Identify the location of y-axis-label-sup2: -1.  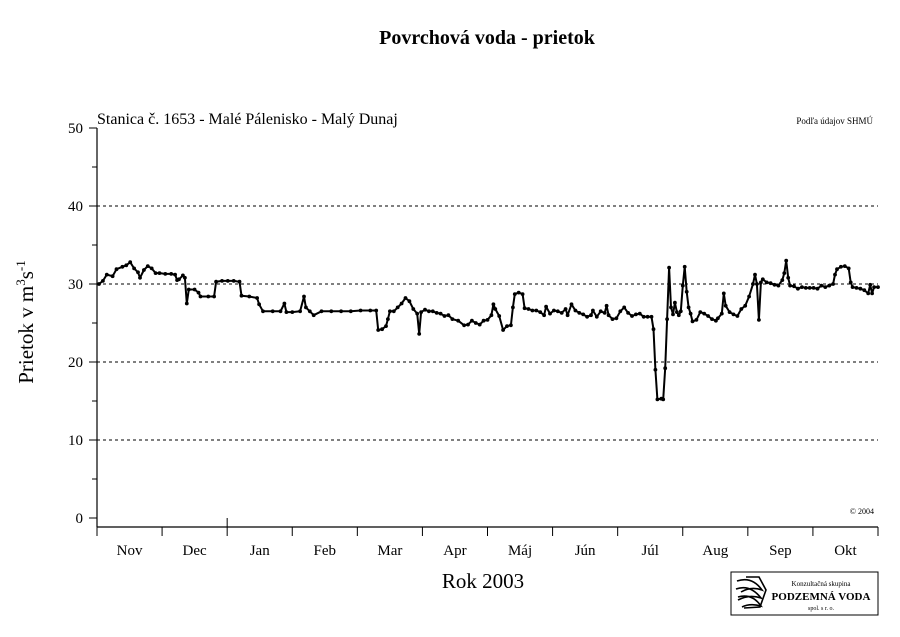
(20, 265).